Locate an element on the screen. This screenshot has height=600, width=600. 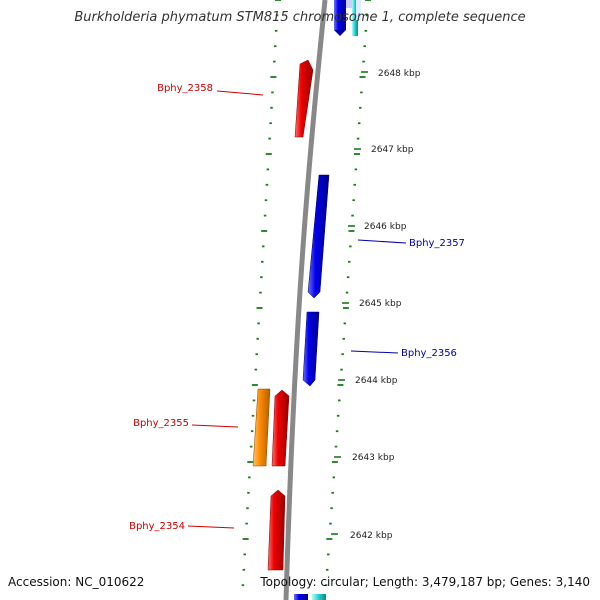
tick-label-2645: 2645 kbp is located at coordinates (380, 304).